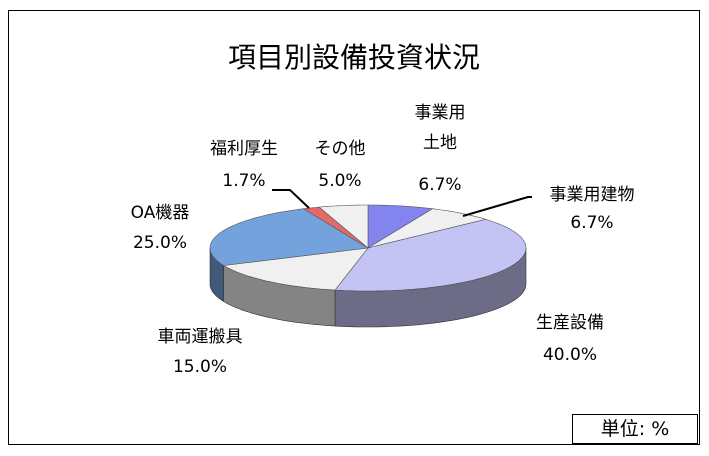 The width and height of the screenshot is (709, 456). I want to click on unit-label: 単位: %, so click(635, 429).